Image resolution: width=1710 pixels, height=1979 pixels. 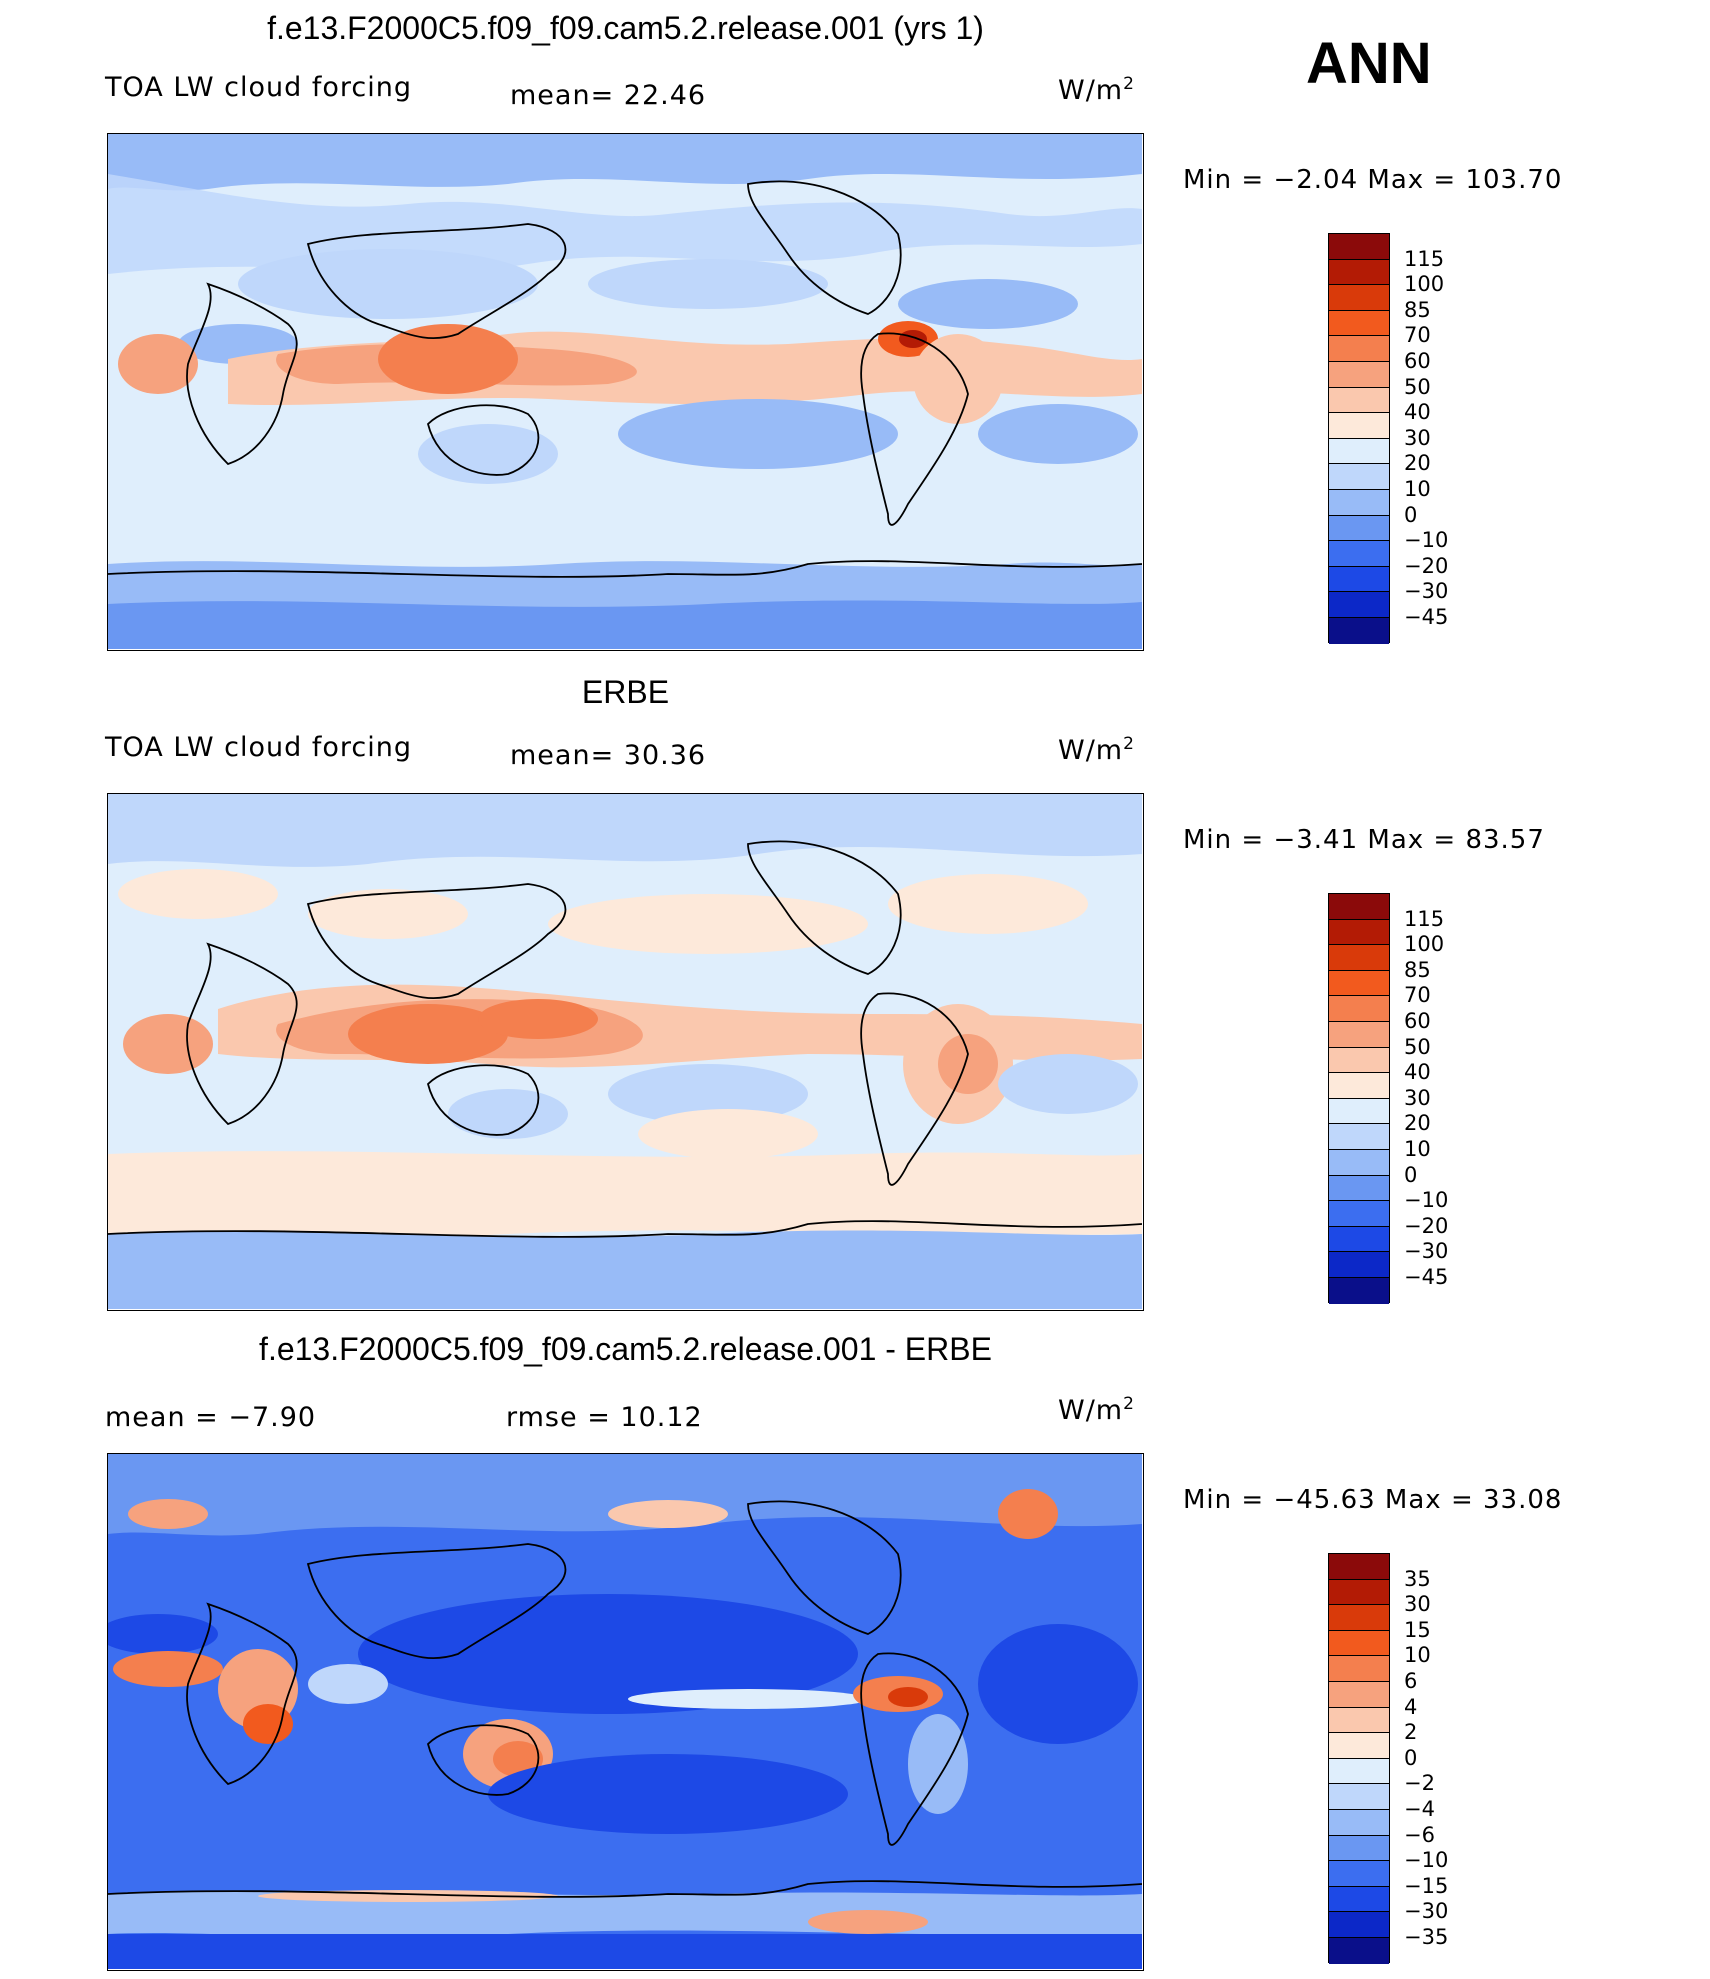 What do you see at coordinates (1096, 750) in the screenshot?
I see `panel-2-units: W/m2` at bounding box center [1096, 750].